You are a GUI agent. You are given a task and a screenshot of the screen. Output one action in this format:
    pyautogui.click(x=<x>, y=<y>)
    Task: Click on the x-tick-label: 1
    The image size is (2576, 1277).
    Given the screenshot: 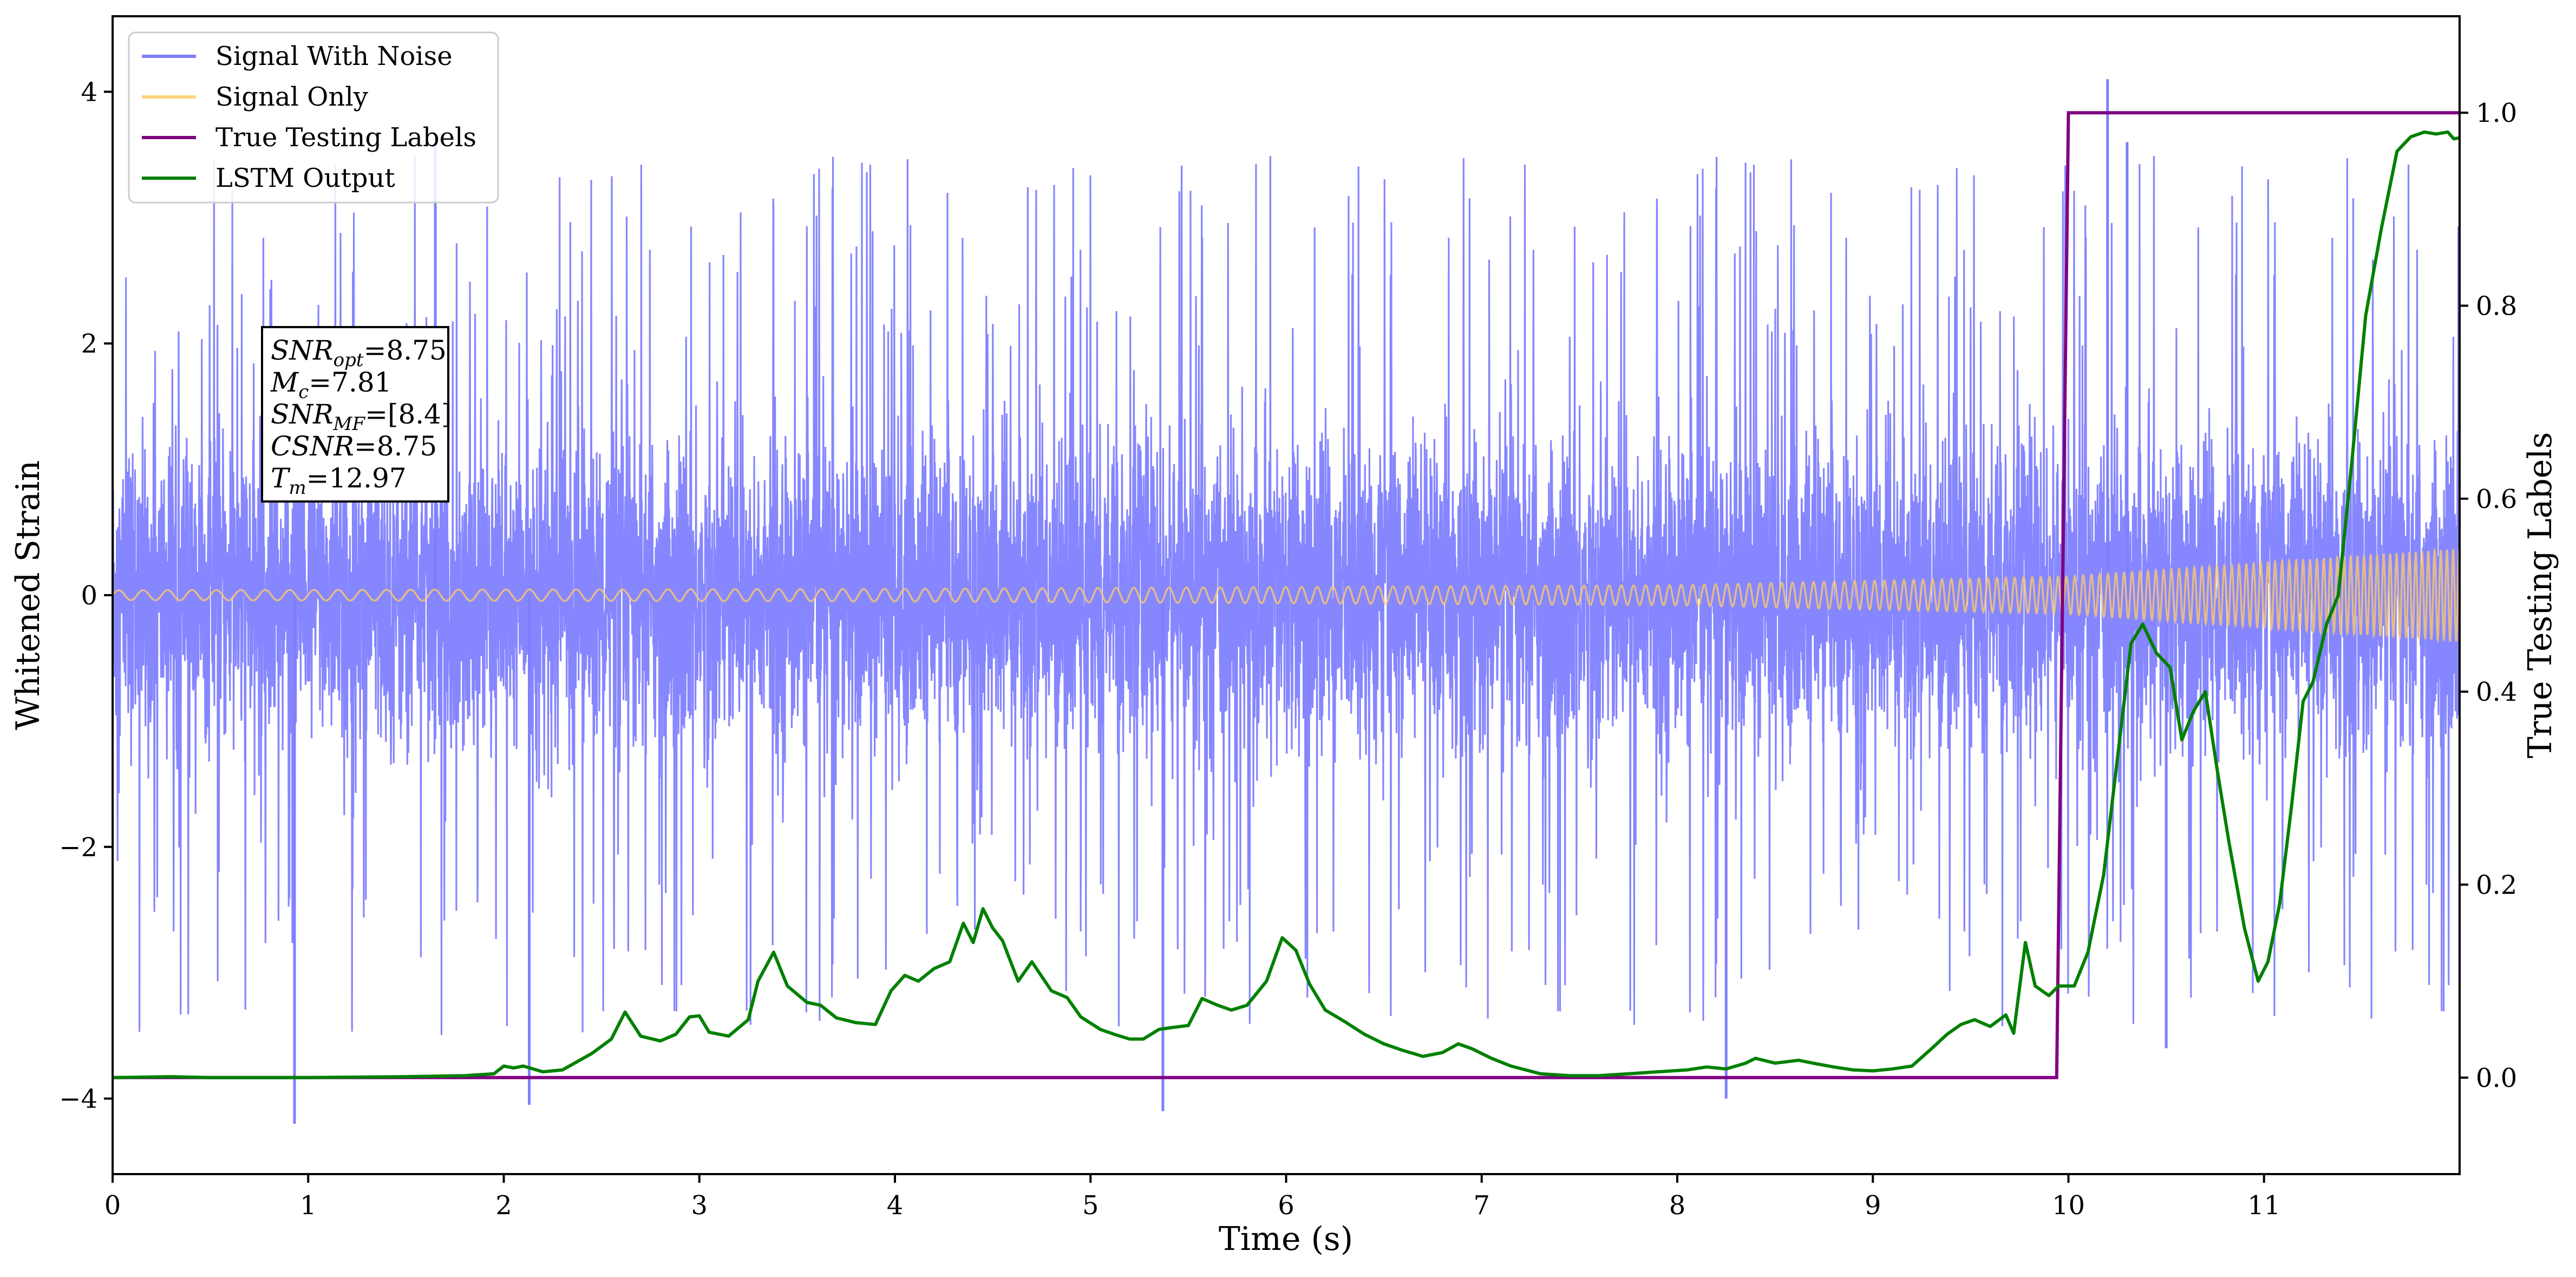 What is the action you would take?
    pyautogui.click(x=308, y=1205)
    